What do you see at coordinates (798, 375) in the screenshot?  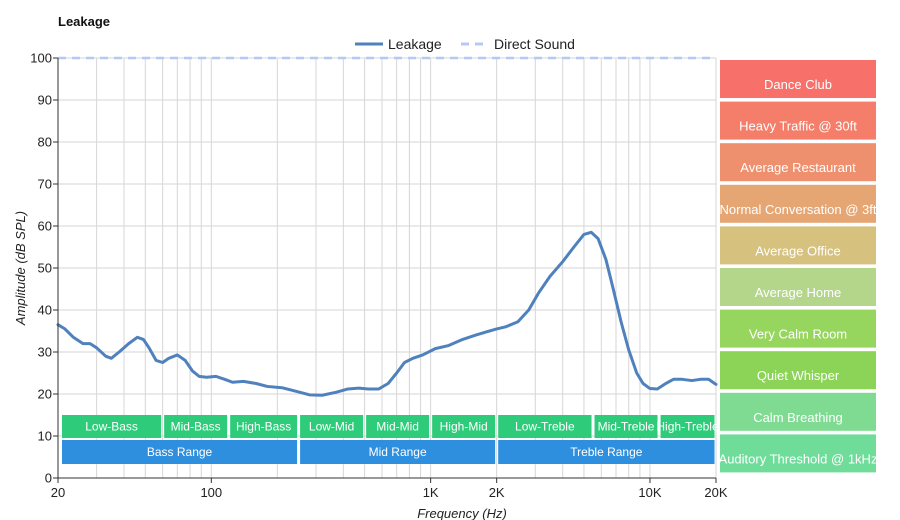 I see `reference-label: Quiet Whisper` at bounding box center [798, 375].